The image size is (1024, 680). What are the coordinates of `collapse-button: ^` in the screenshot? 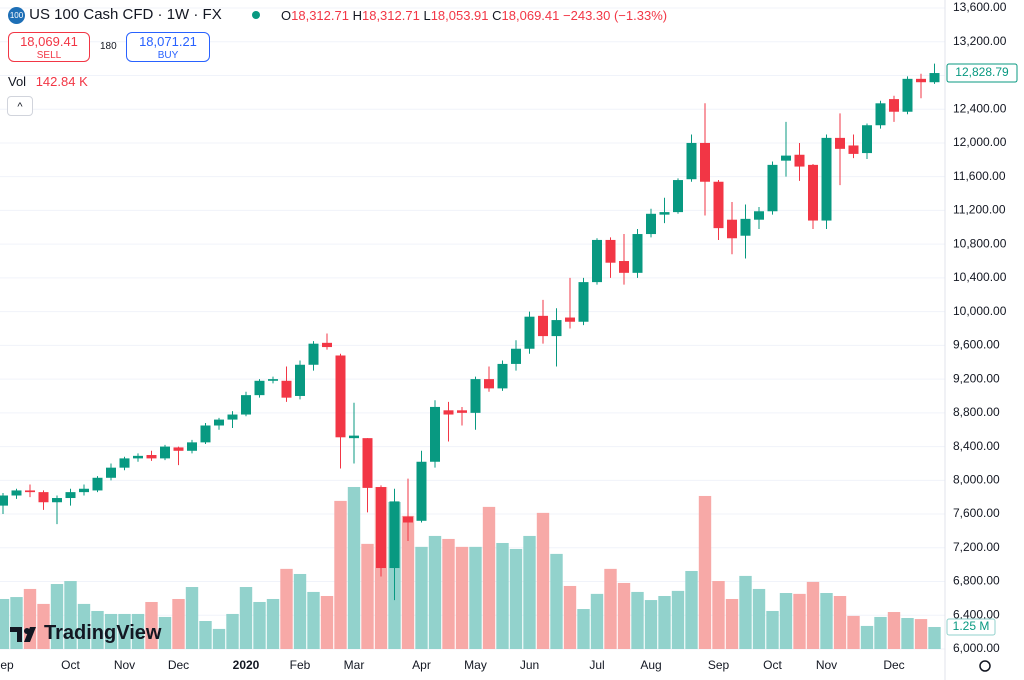 It's located at (20, 106).